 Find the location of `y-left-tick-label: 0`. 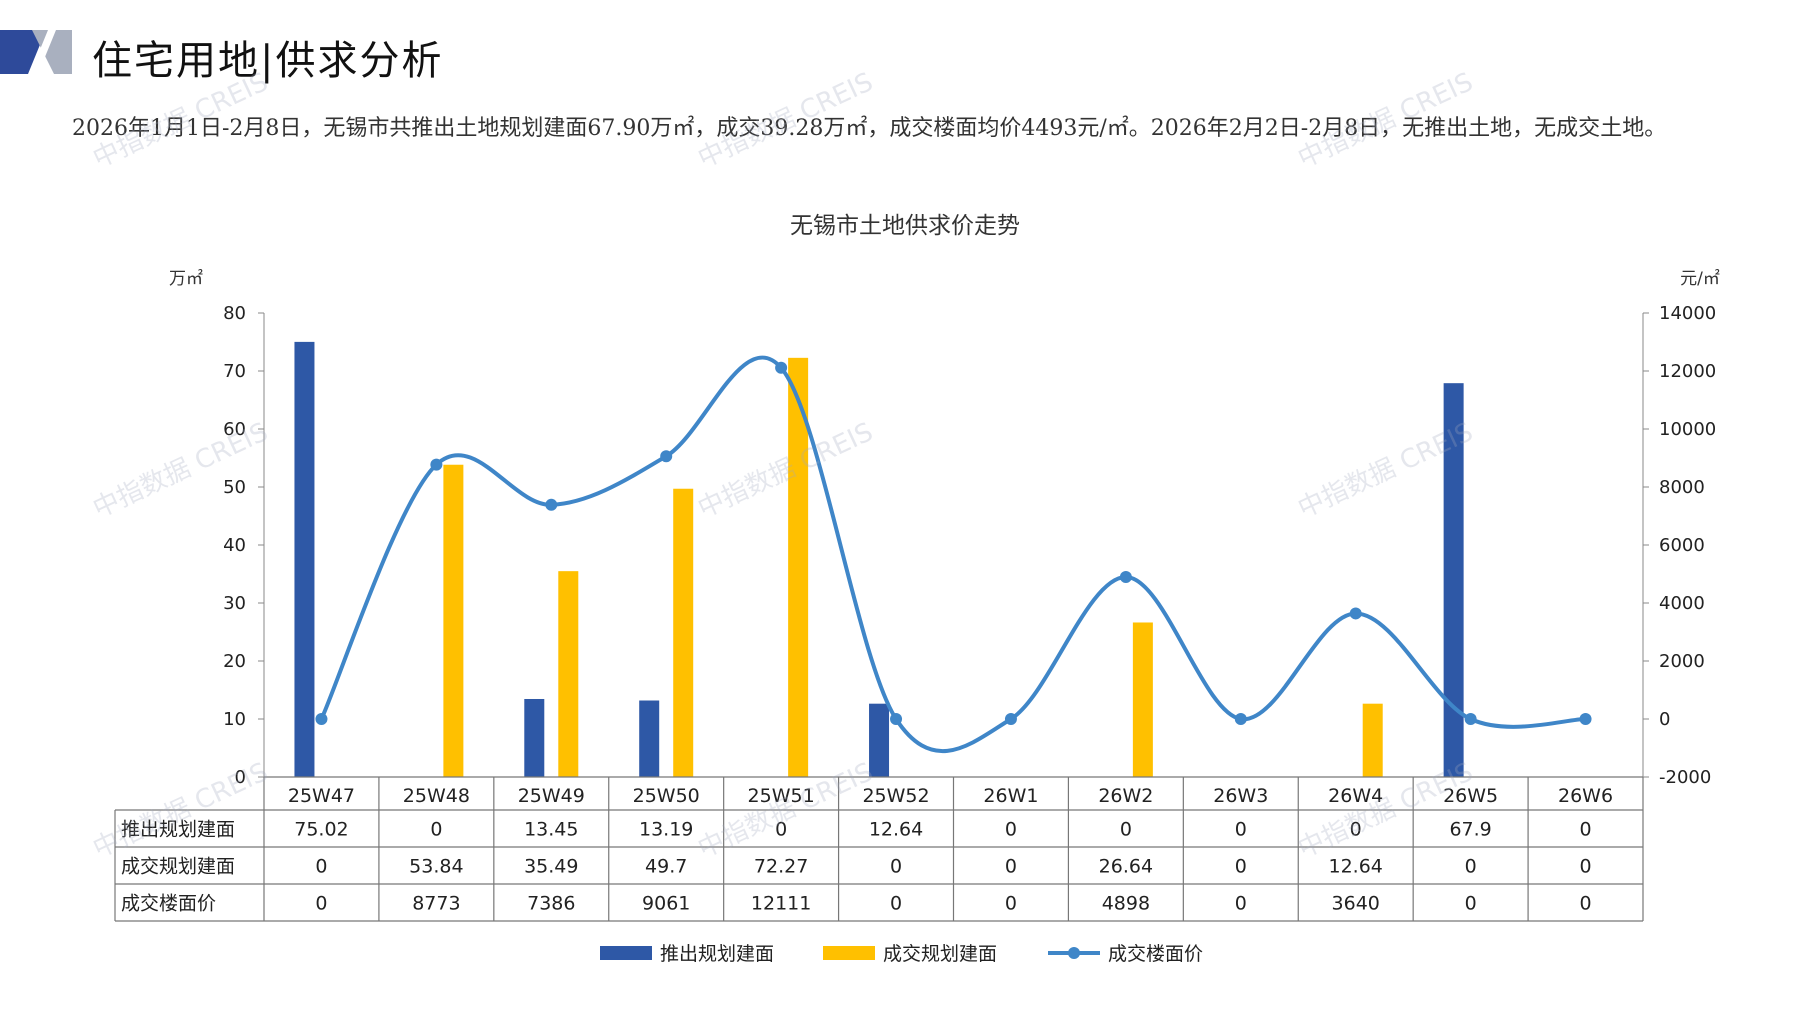

y-left-tick-label: 0 is located at coordinates (240, 777).